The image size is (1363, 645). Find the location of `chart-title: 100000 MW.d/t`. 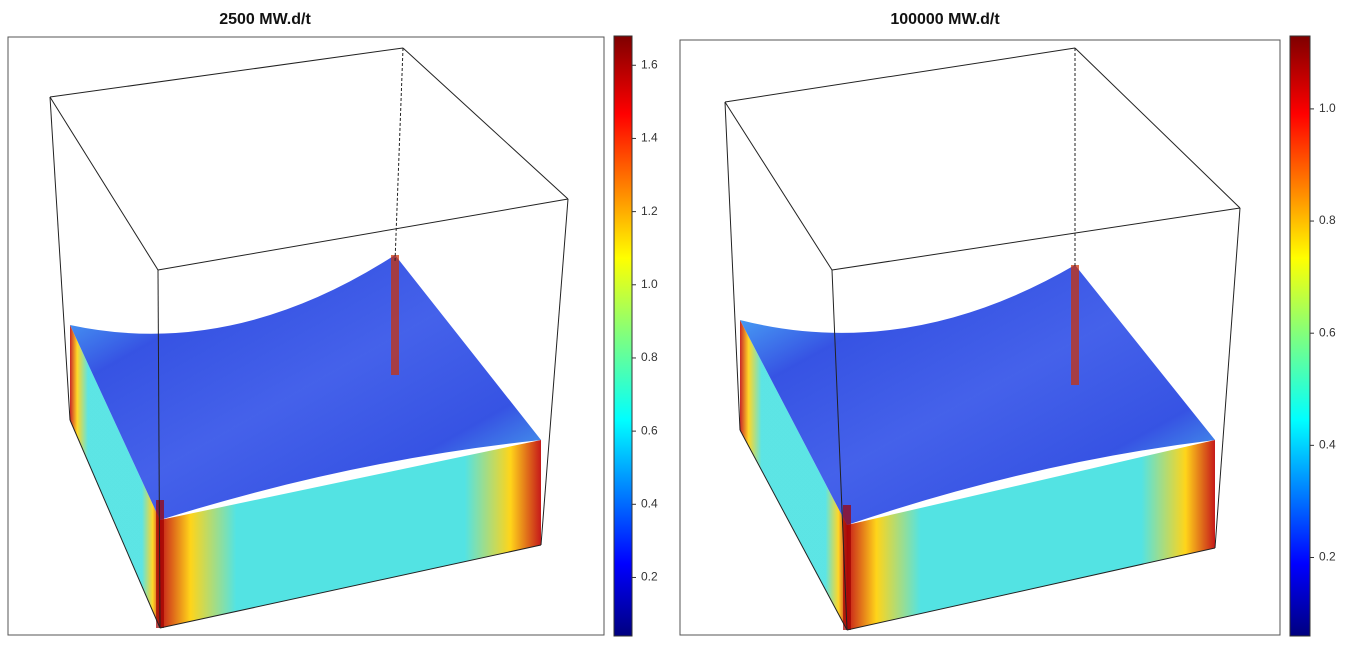

chart-title: 100000 MW.d/t is located at coordinates (945, 19).